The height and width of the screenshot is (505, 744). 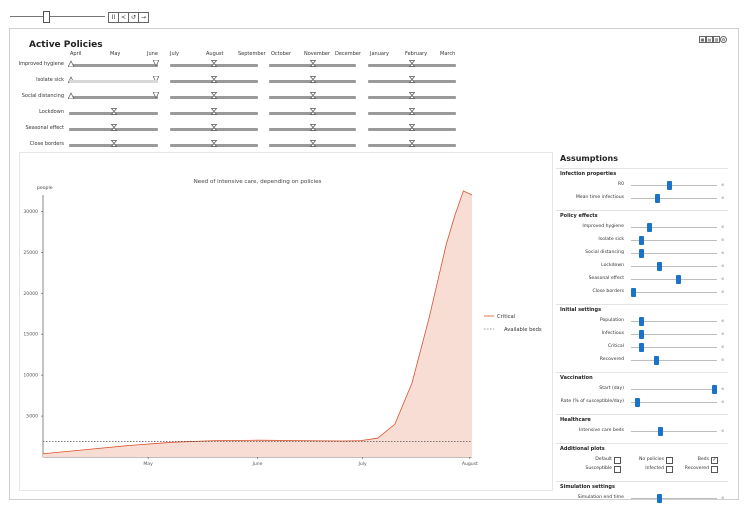 What do you see at coordinates (143, 17) in the screenshot?
I see `next-button: →` at bounding box center [143, 17].